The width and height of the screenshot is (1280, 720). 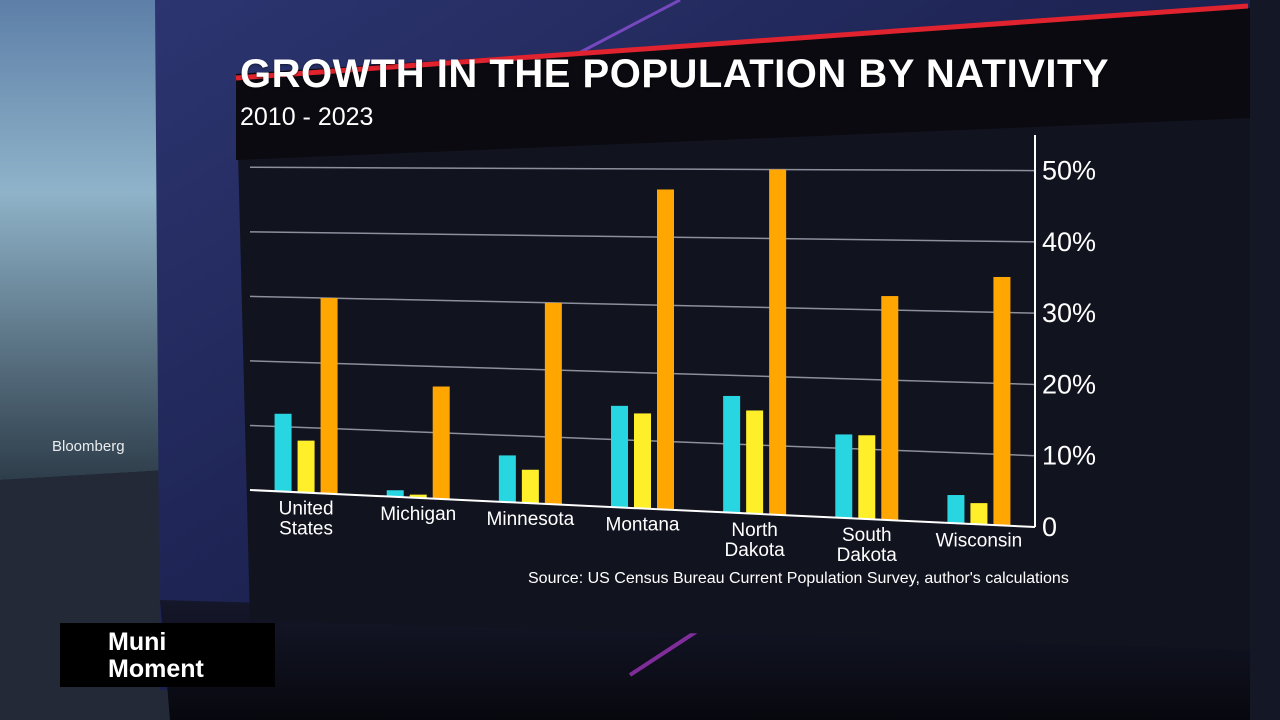 What do you see at coordinates (306, 529) in the screenshot?
I see `x-tick-label-line: States` at bounding box center [306, 529].